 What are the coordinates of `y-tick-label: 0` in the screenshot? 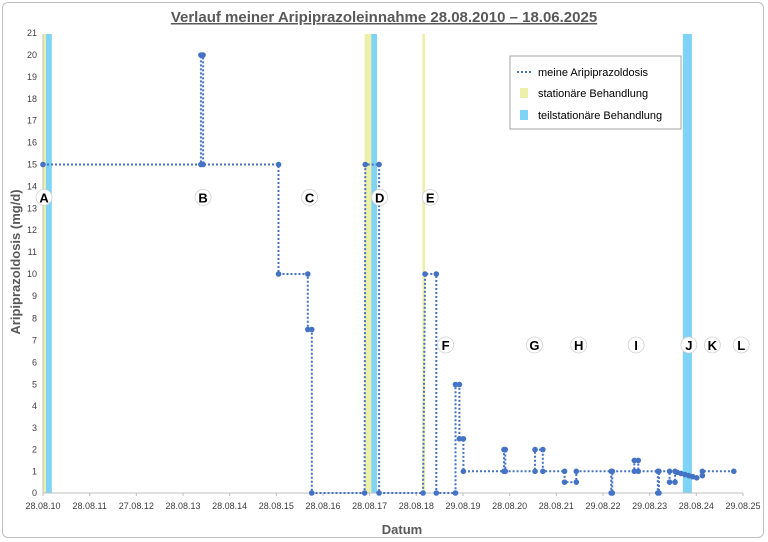 It's located at (34, 493).